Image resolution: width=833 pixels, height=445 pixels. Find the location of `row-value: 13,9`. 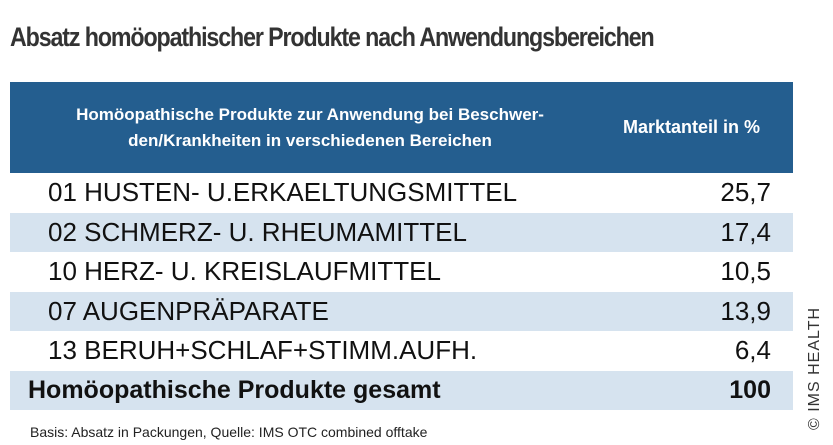

row-value: 13,9 is located at coordinates (745, 310).